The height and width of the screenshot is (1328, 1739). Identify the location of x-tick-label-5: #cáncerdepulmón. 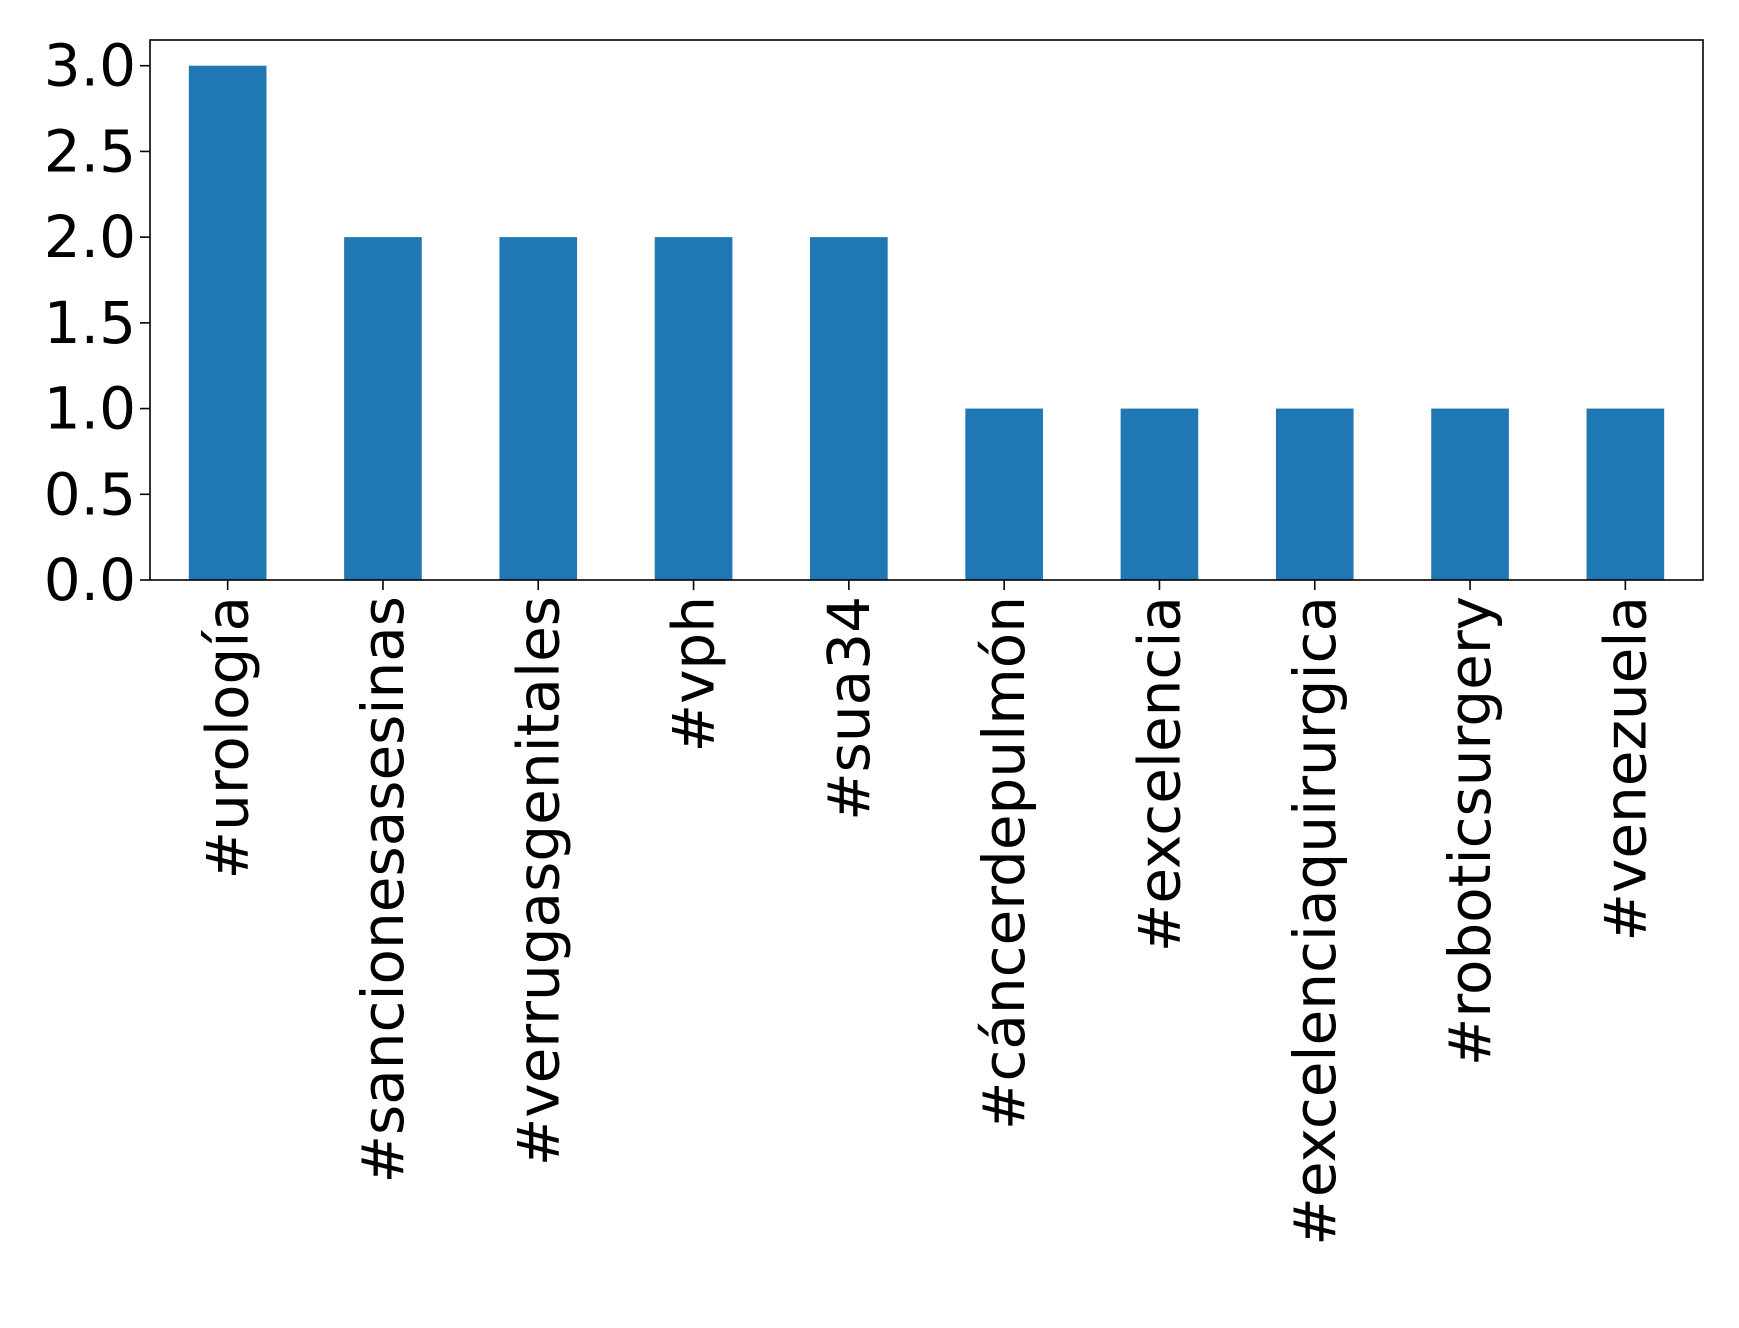
(1004, 863).